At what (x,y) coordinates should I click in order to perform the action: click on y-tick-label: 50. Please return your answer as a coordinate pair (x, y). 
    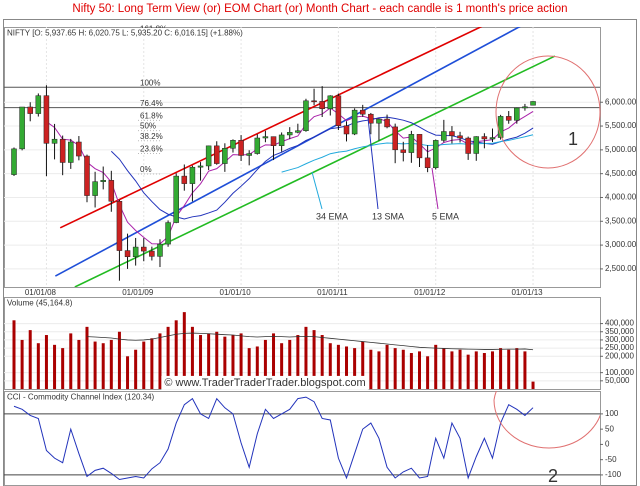
    Looking at the image, I should click on (609, 428).